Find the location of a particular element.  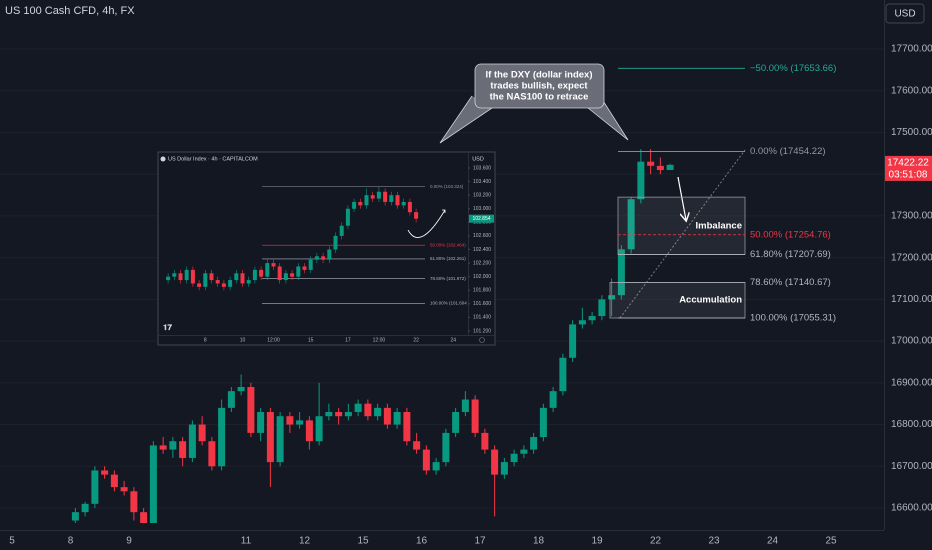

inset-currency: USD is located at coordinates (478, 159).